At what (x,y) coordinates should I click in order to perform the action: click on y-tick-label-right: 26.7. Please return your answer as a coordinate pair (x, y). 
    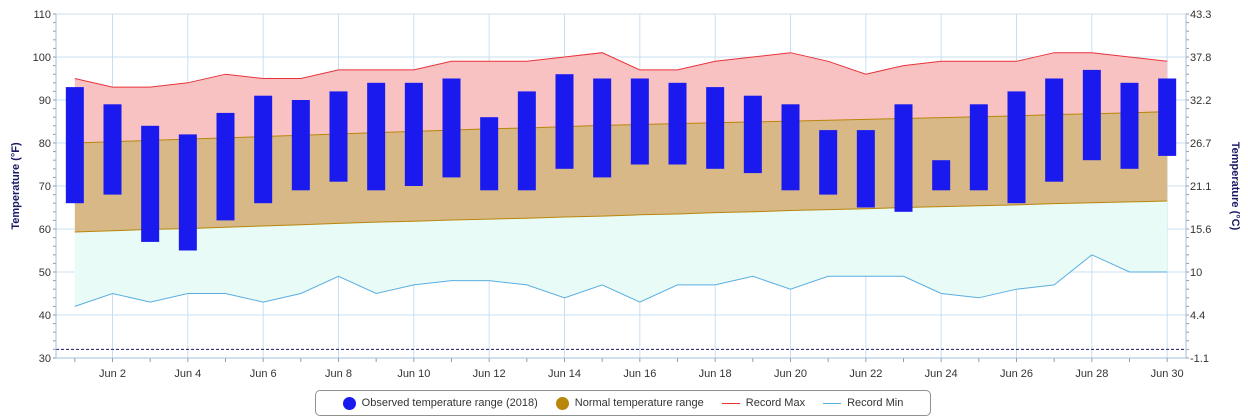
    Looking at the image, I should click on (1200, 144).